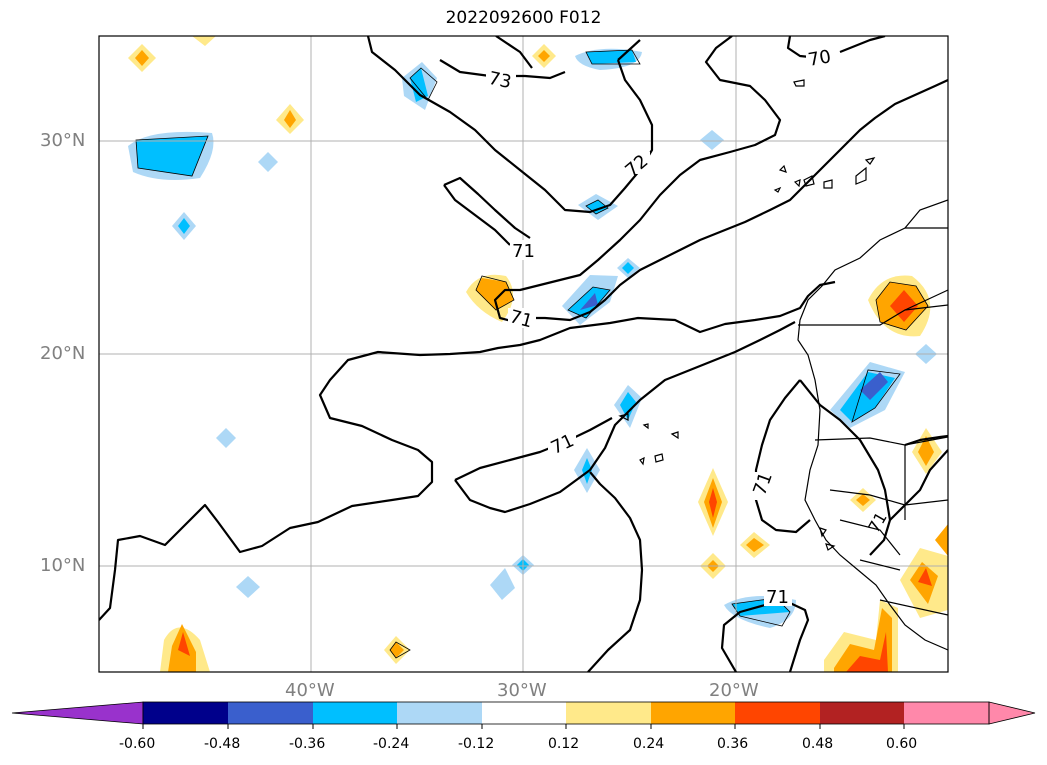  I want to click on colorbar-extend-high, so click(1012, 713).